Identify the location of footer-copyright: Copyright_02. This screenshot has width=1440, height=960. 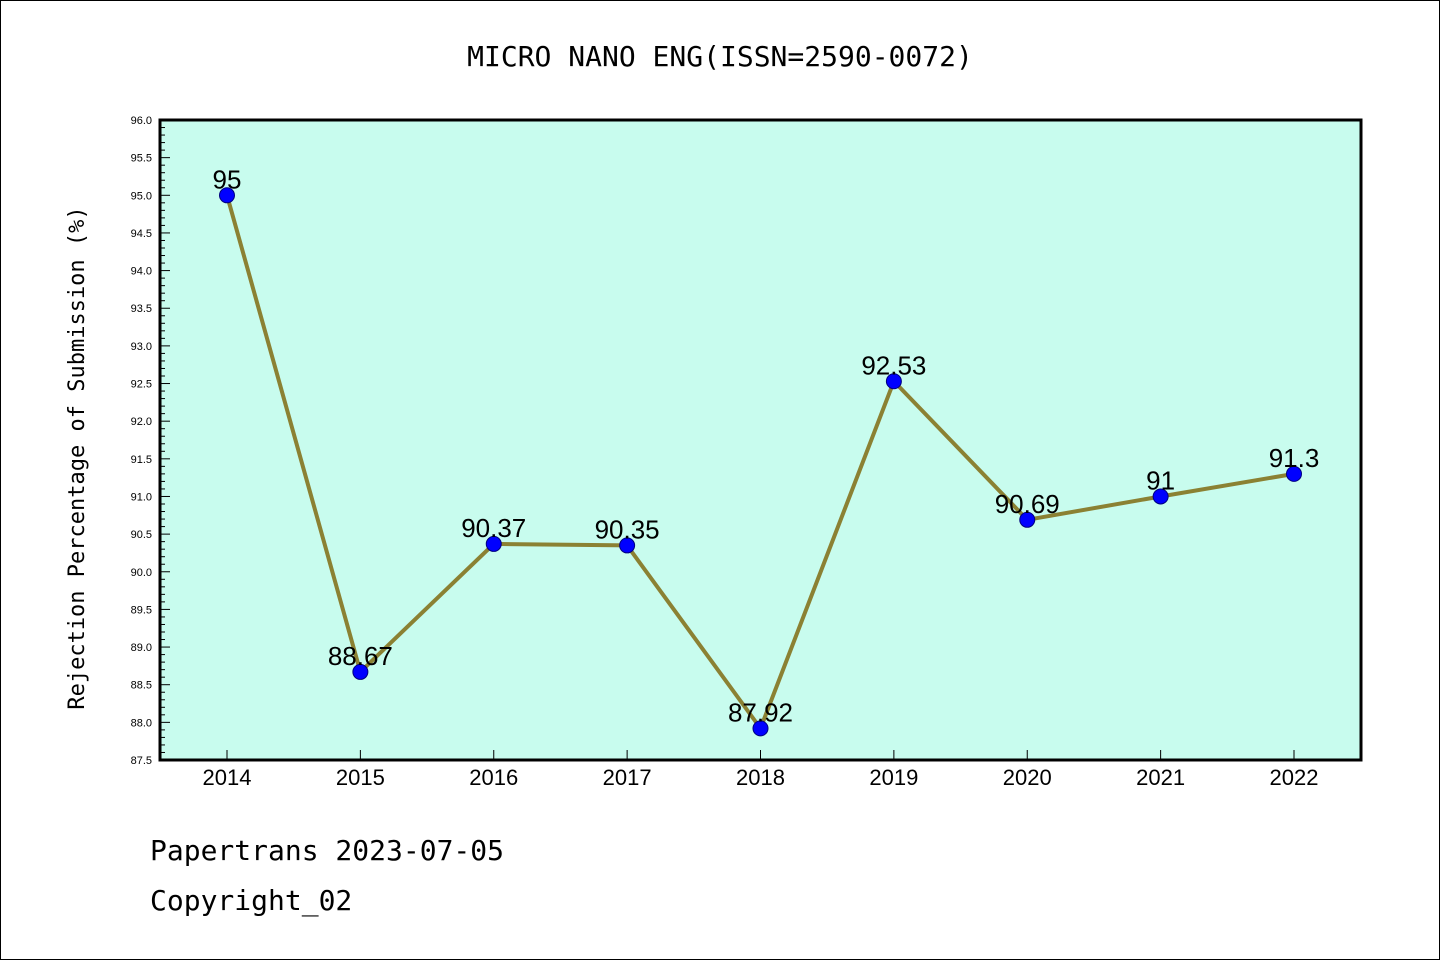
(251, 900).